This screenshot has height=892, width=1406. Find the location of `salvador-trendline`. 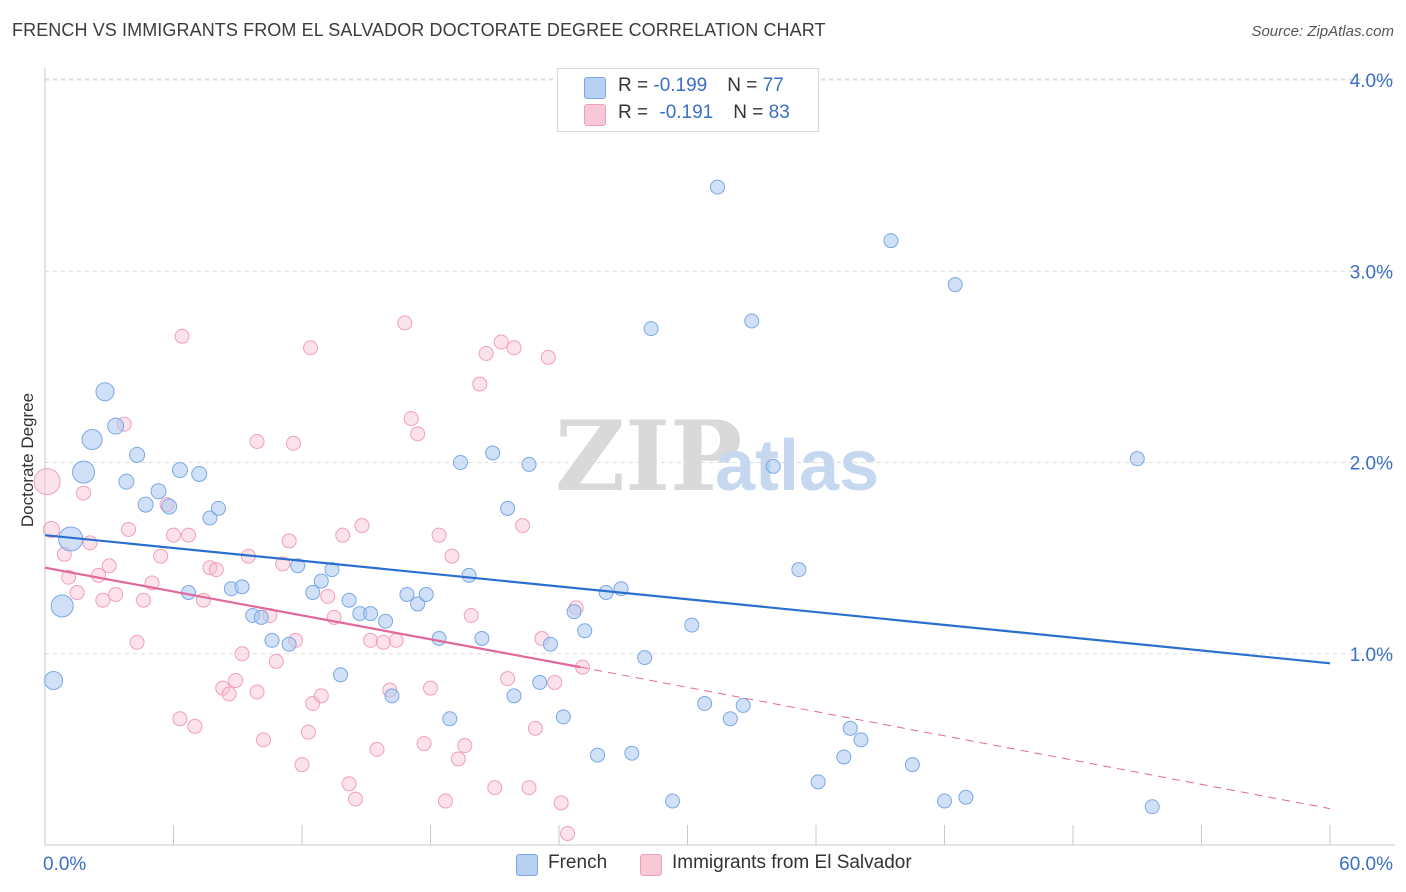

salvador-trendline is located at coordinates (312, 617).